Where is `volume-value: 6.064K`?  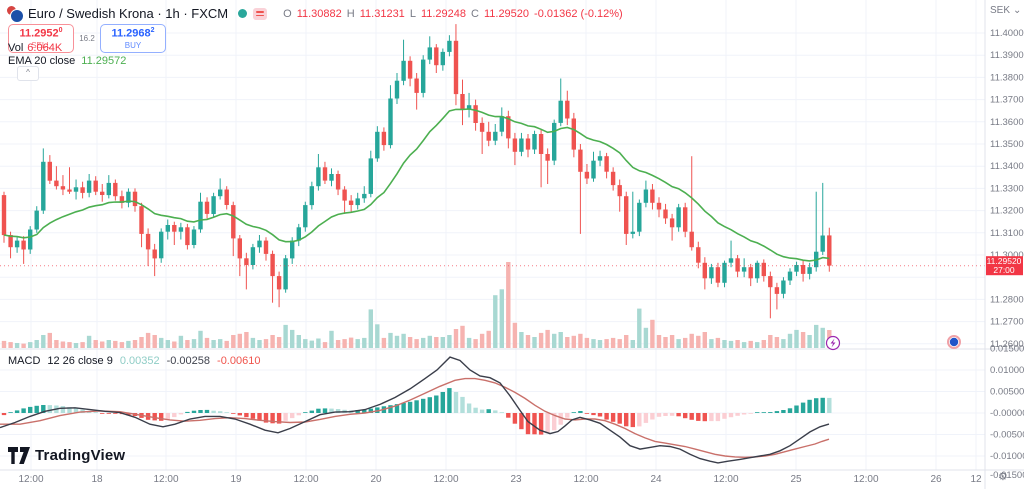
volume-value: 6.064K is located at coordinates (45, 48).